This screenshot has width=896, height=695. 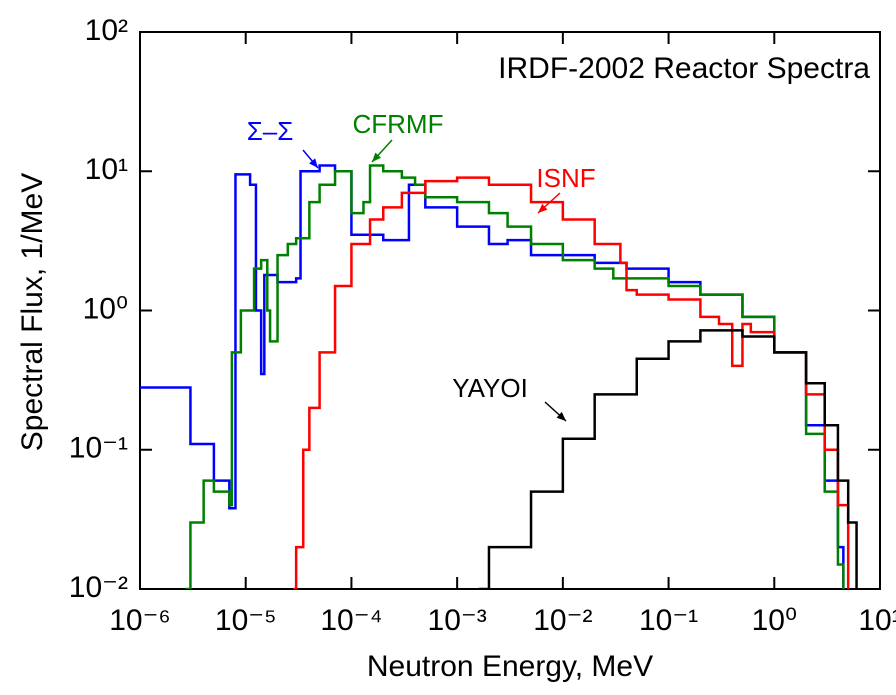 I want to click on y-tick-label: 10⁻², so click(x=98, y=587).